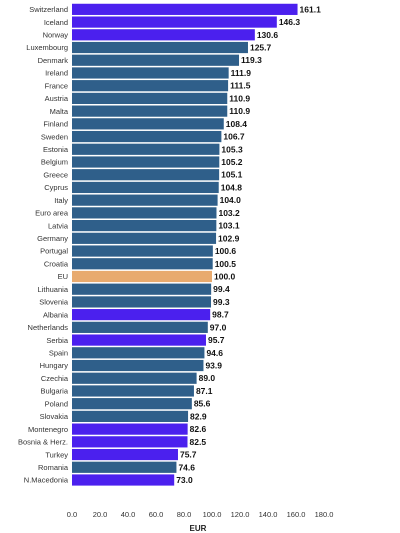  I want to click on value-label-italy: 104.0, so click(231, 200).